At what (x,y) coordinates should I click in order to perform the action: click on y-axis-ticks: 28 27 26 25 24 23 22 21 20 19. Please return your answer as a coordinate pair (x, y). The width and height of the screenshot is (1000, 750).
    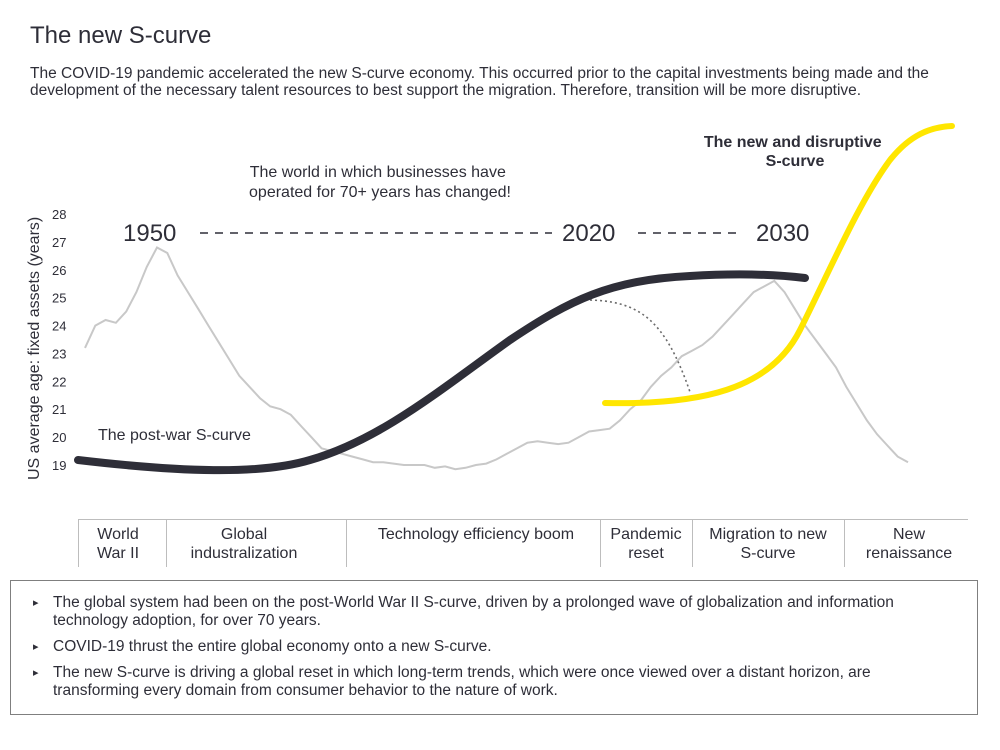
    Looking at the image, I should click on (59, 340).